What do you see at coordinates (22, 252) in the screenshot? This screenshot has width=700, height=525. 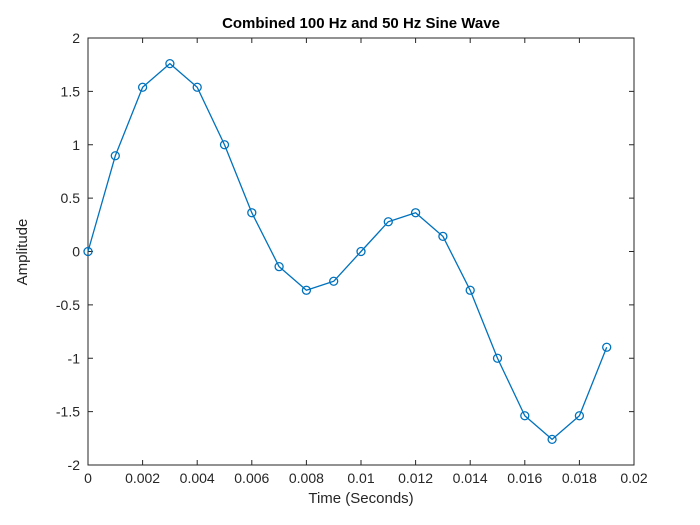 I see `y-axis-label: Amplitude` at bounding box center [22, 252].